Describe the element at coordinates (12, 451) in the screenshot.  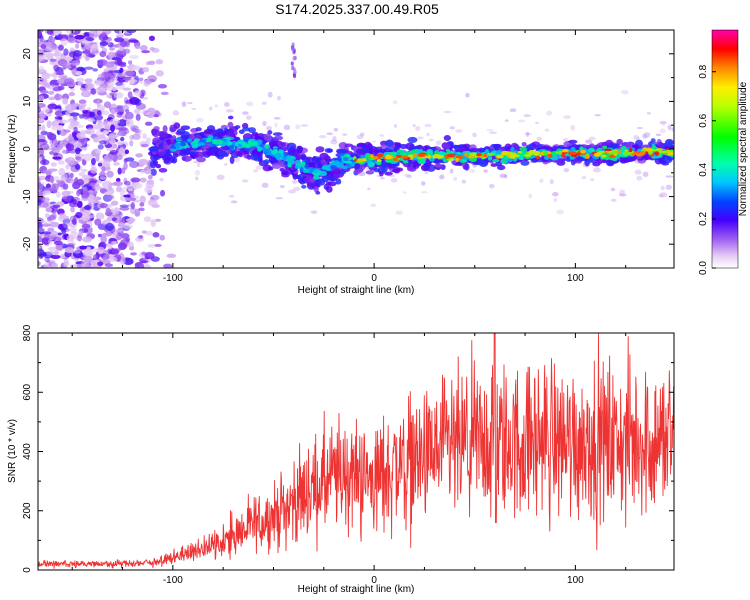
I see `snr-y-axis-label: SNR (10 * v/v)` at that location.